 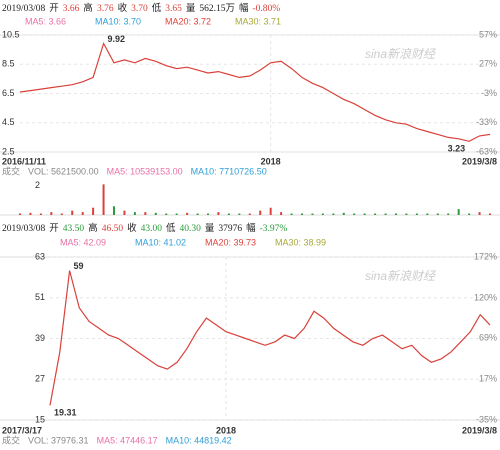 I want to click on y-tick-label: 4.5, so click(x=8, y=122).